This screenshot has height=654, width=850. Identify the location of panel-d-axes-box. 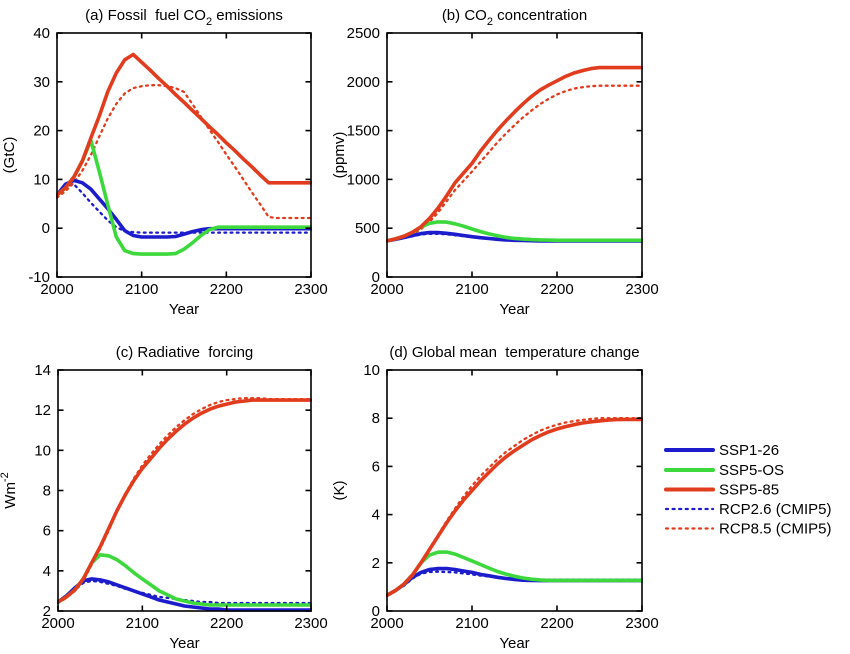
(514, 490).